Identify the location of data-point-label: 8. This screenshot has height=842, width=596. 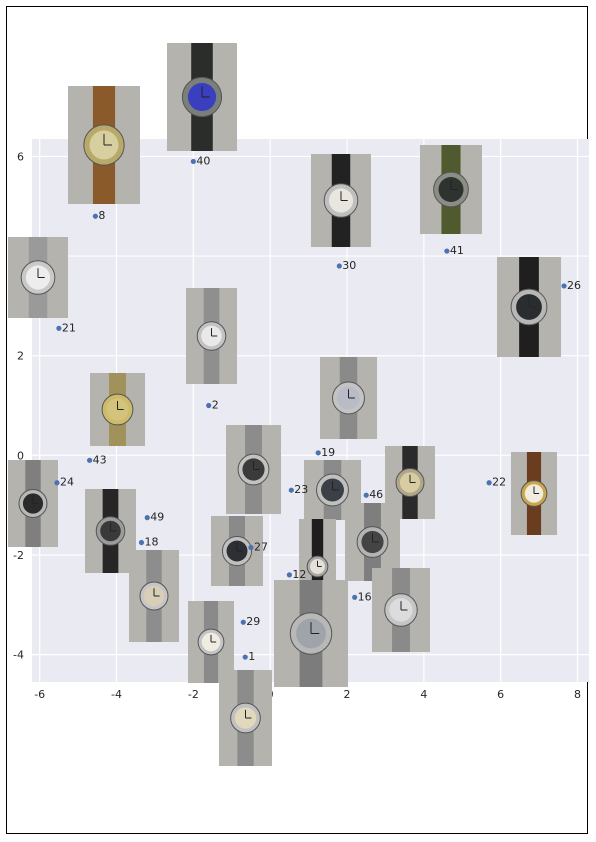
(101, 215).